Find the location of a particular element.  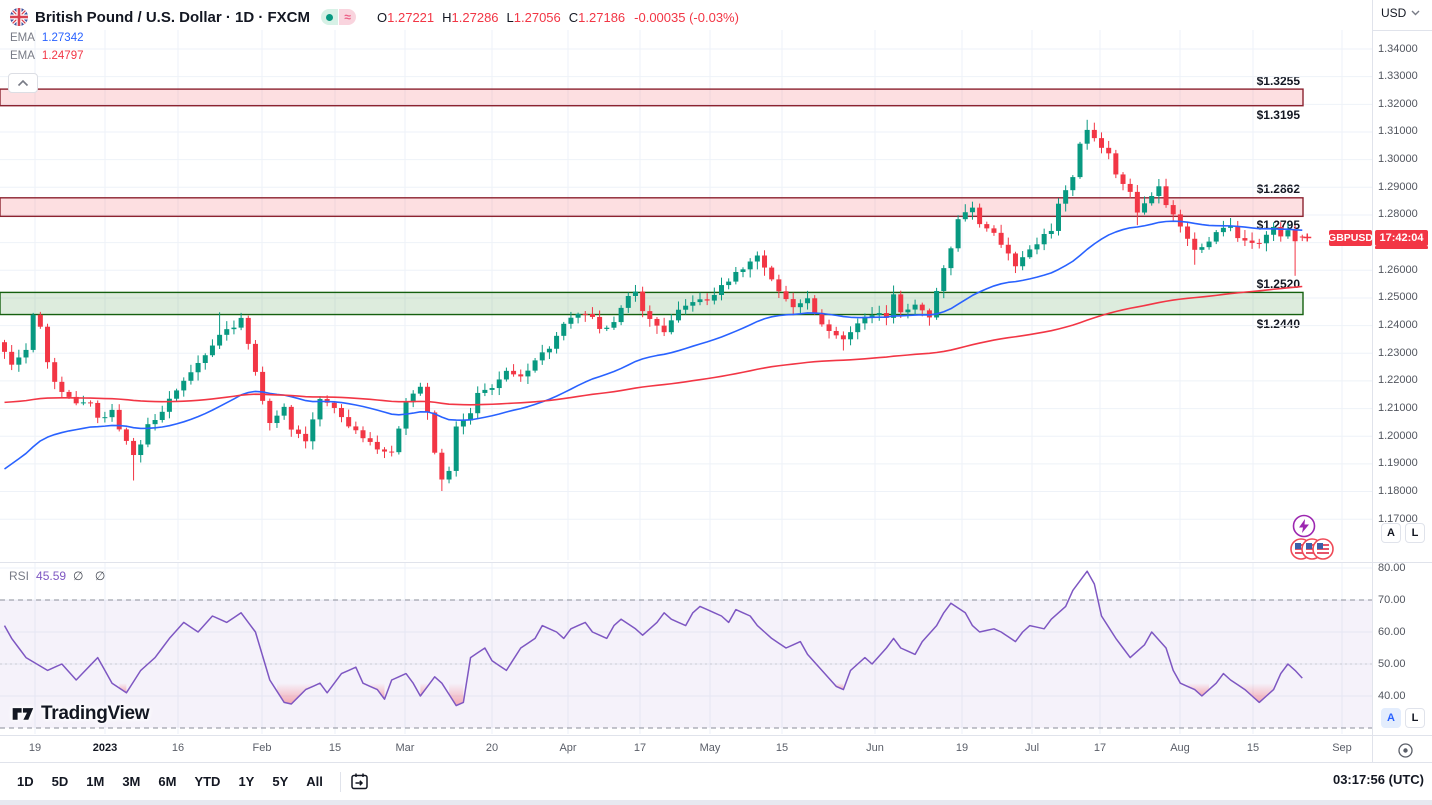

range-button-5y: 5Y is located at coordinates (280, 781).